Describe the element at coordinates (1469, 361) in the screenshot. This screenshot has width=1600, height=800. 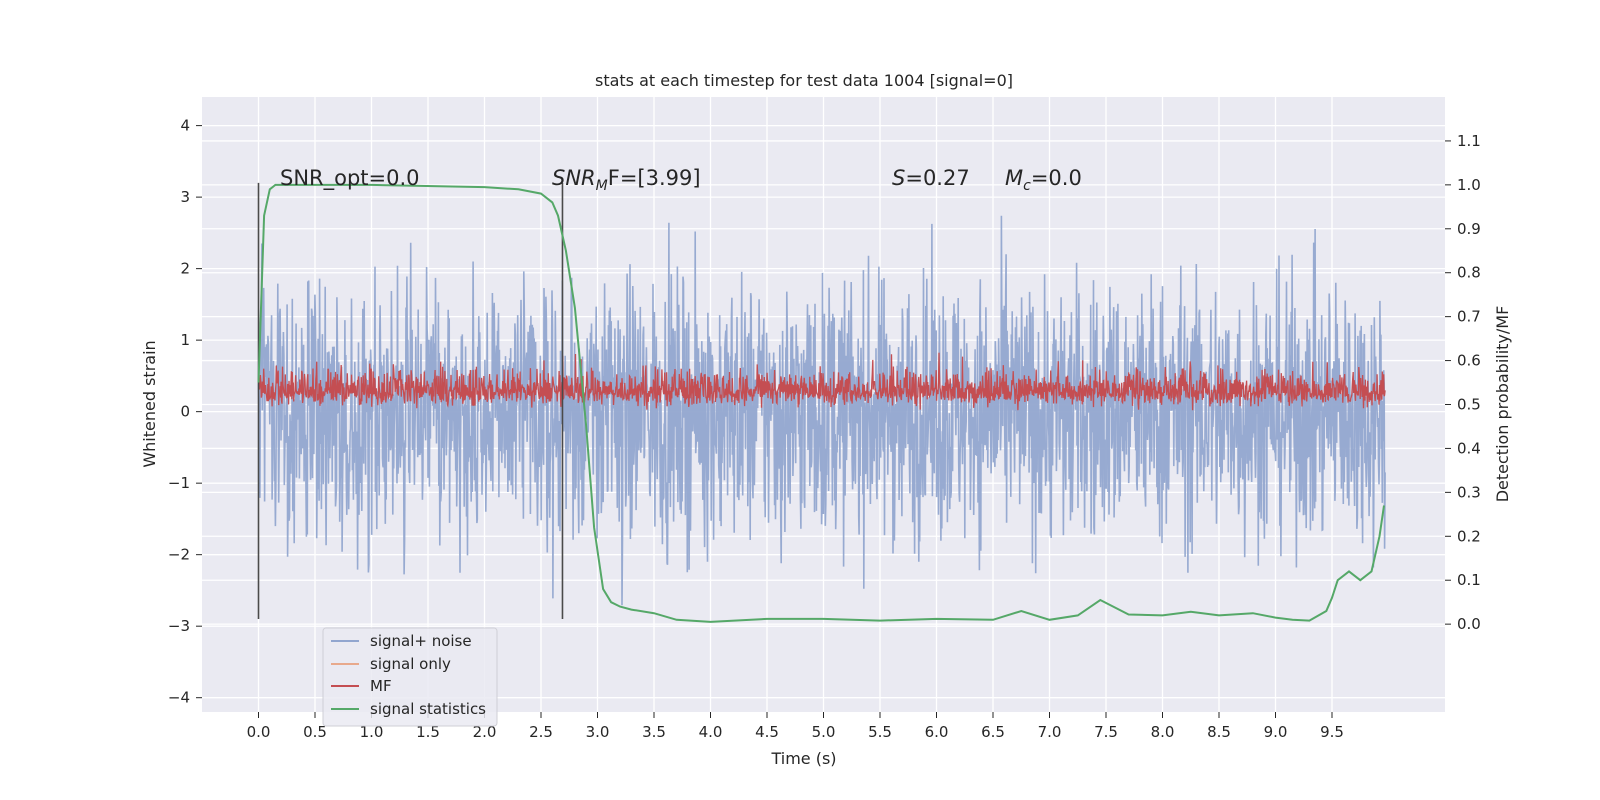
I see `y-right-tick-label: 0.6` at that location.